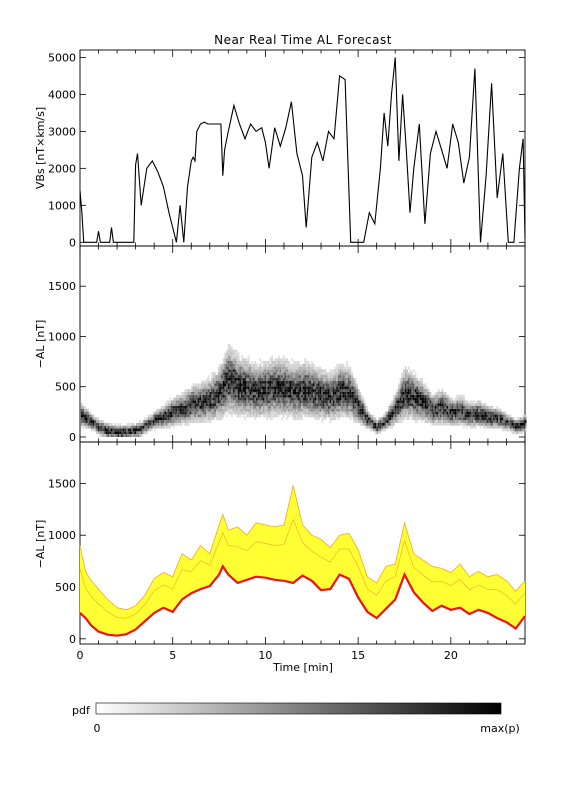 The width and height of the screenshot is (576, 792). Describe the element at coordinates (303, 40) in the screenshot. I see `chart-title: Near Real Time AL Forecast` at that location.